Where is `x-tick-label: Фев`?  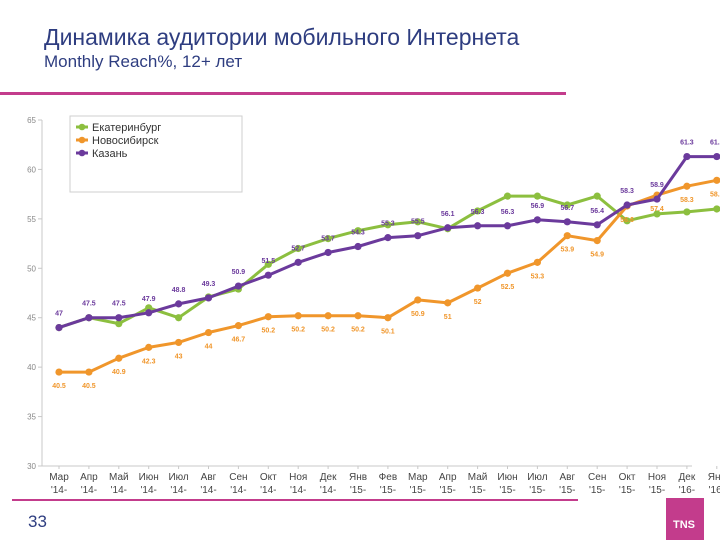 x-tick-label: Фев is located at coordinates (388, 477).